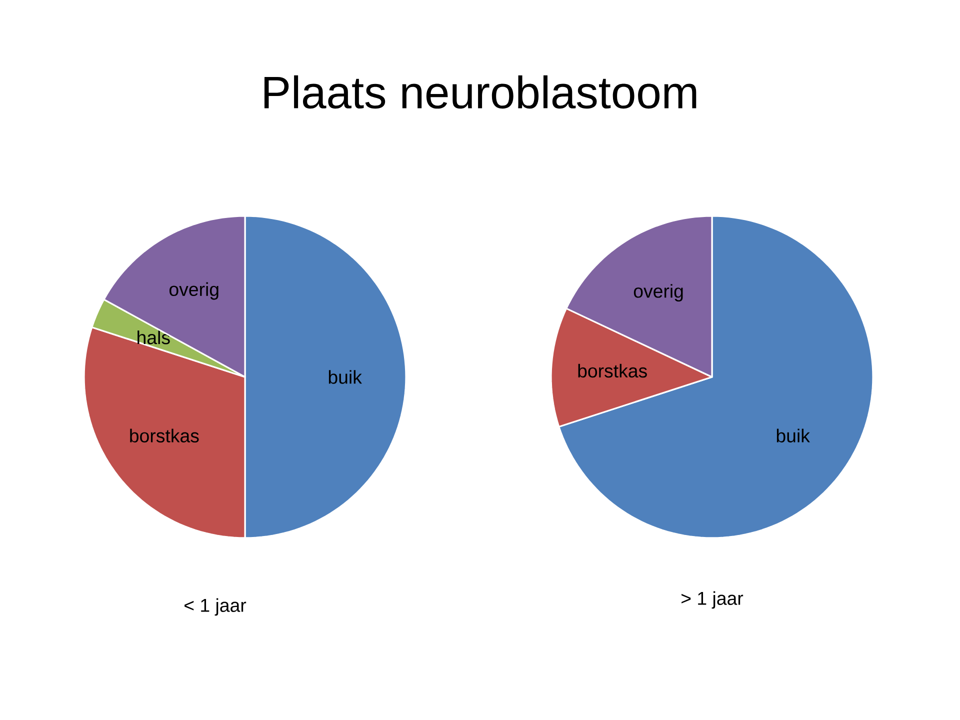  I want to click on text: > 1 jaar, so click(713, 600).